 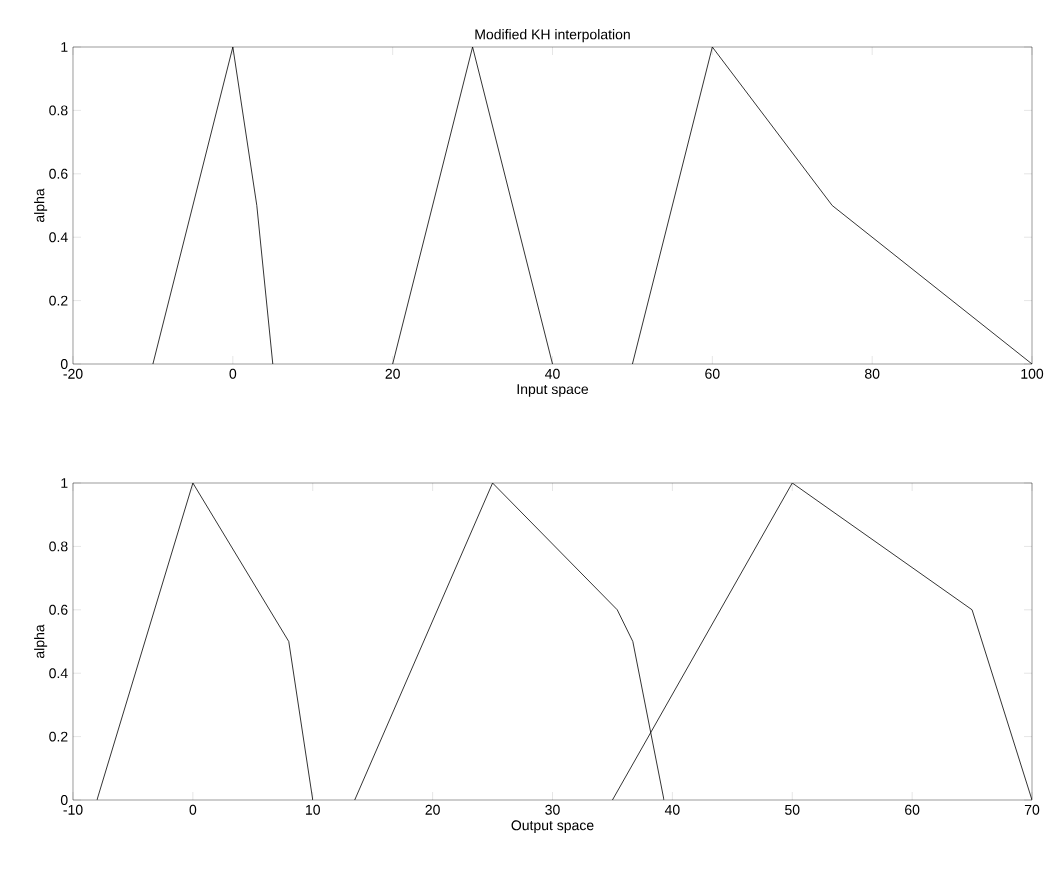 What do you see at coordinates (73, 373) in the screenshot?
I see `x-tick-label: -20` at bounding box center [73, 373].